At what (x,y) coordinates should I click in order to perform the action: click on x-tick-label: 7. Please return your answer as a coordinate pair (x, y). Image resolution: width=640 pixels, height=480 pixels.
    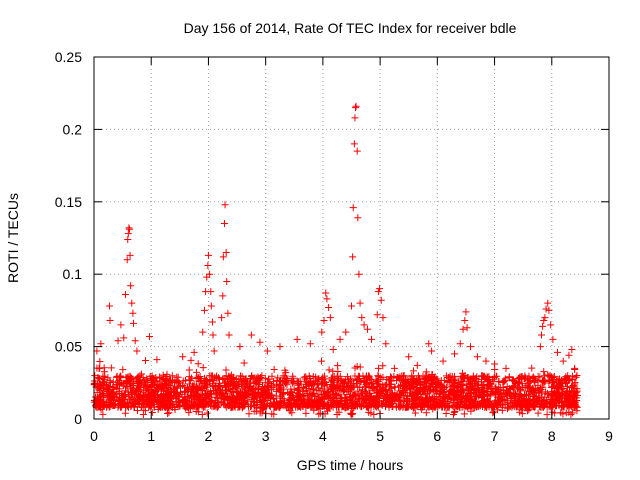
    Looking at the image, I should click on (495, 436).